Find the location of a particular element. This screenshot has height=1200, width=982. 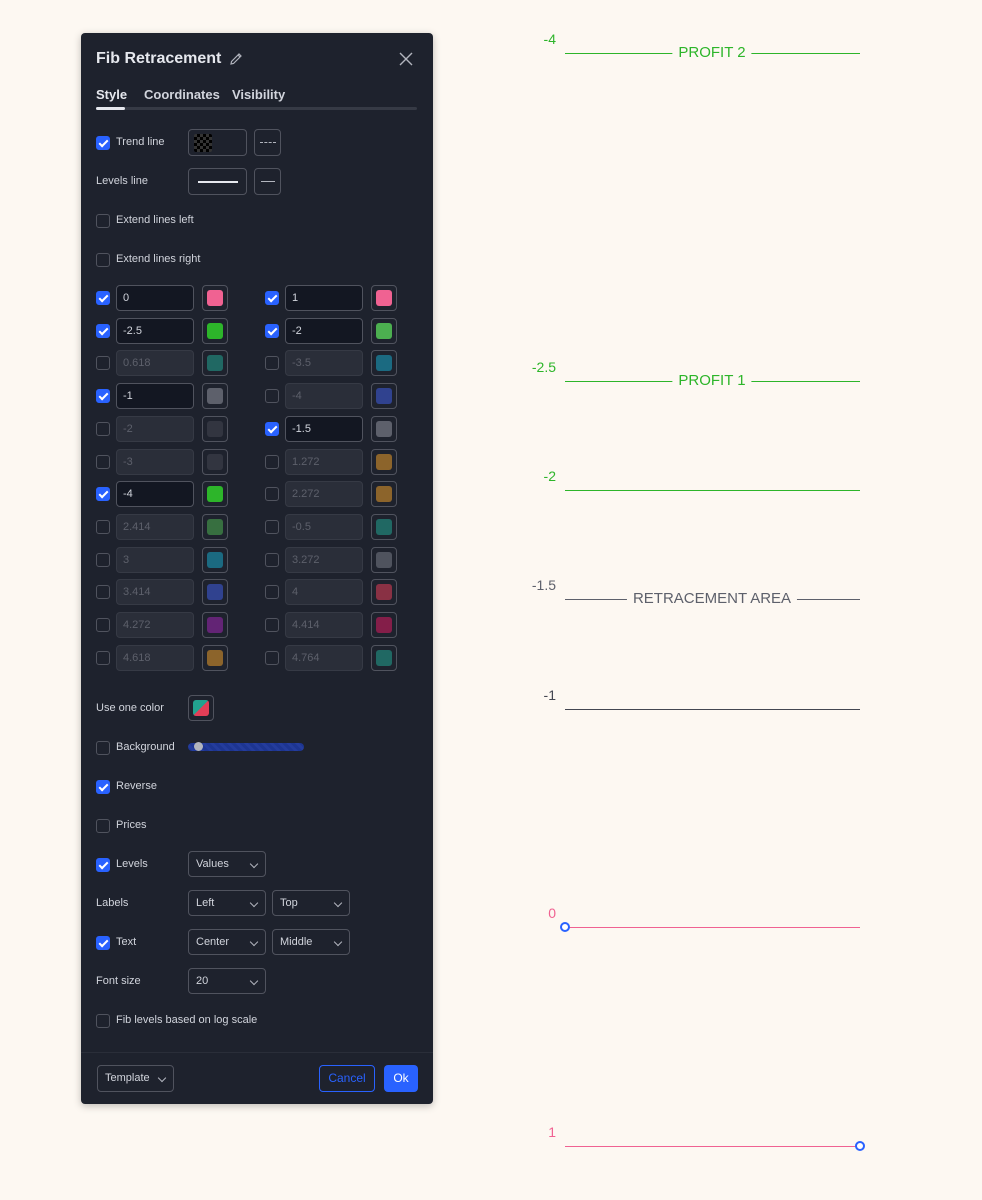

tab-visibility: Visibility is located at coordinates (259, 94).